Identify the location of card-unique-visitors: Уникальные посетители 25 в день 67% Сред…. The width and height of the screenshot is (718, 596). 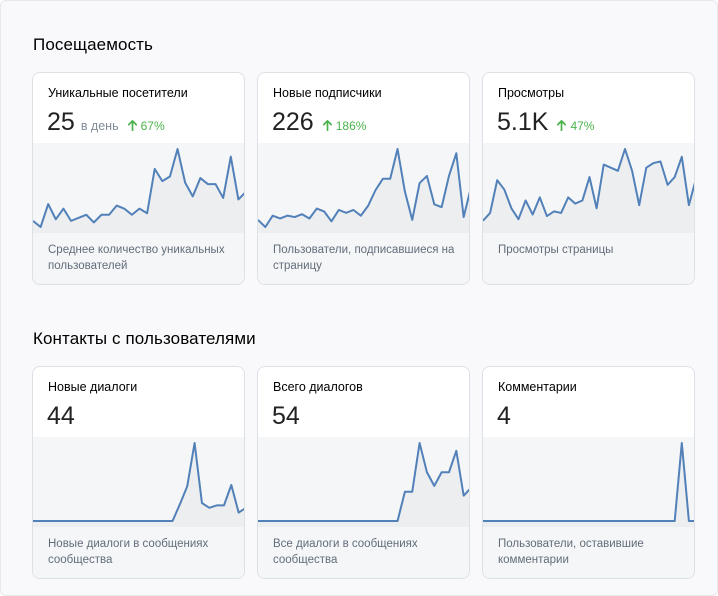
(138, 178).